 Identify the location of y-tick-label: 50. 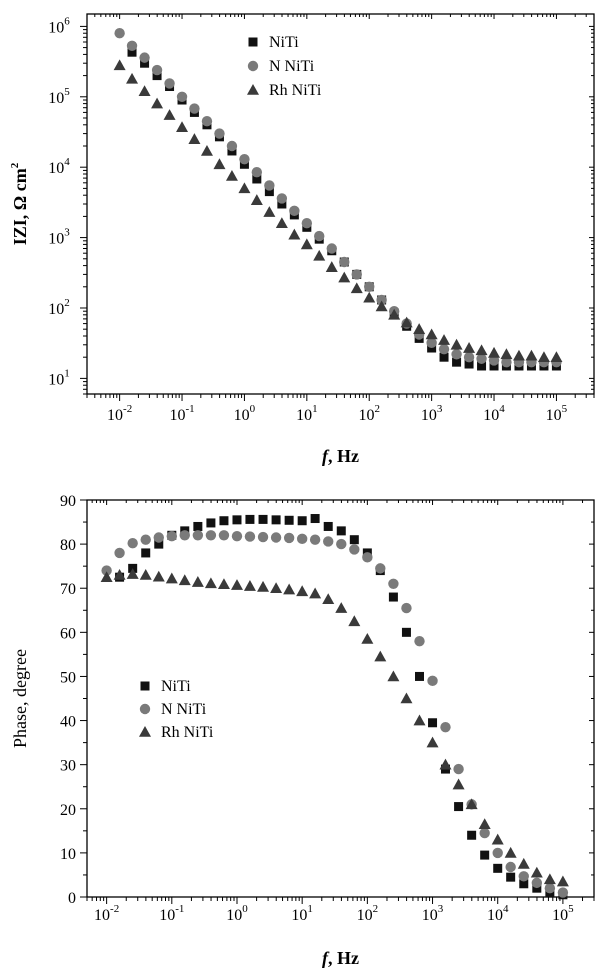
(68, 677).